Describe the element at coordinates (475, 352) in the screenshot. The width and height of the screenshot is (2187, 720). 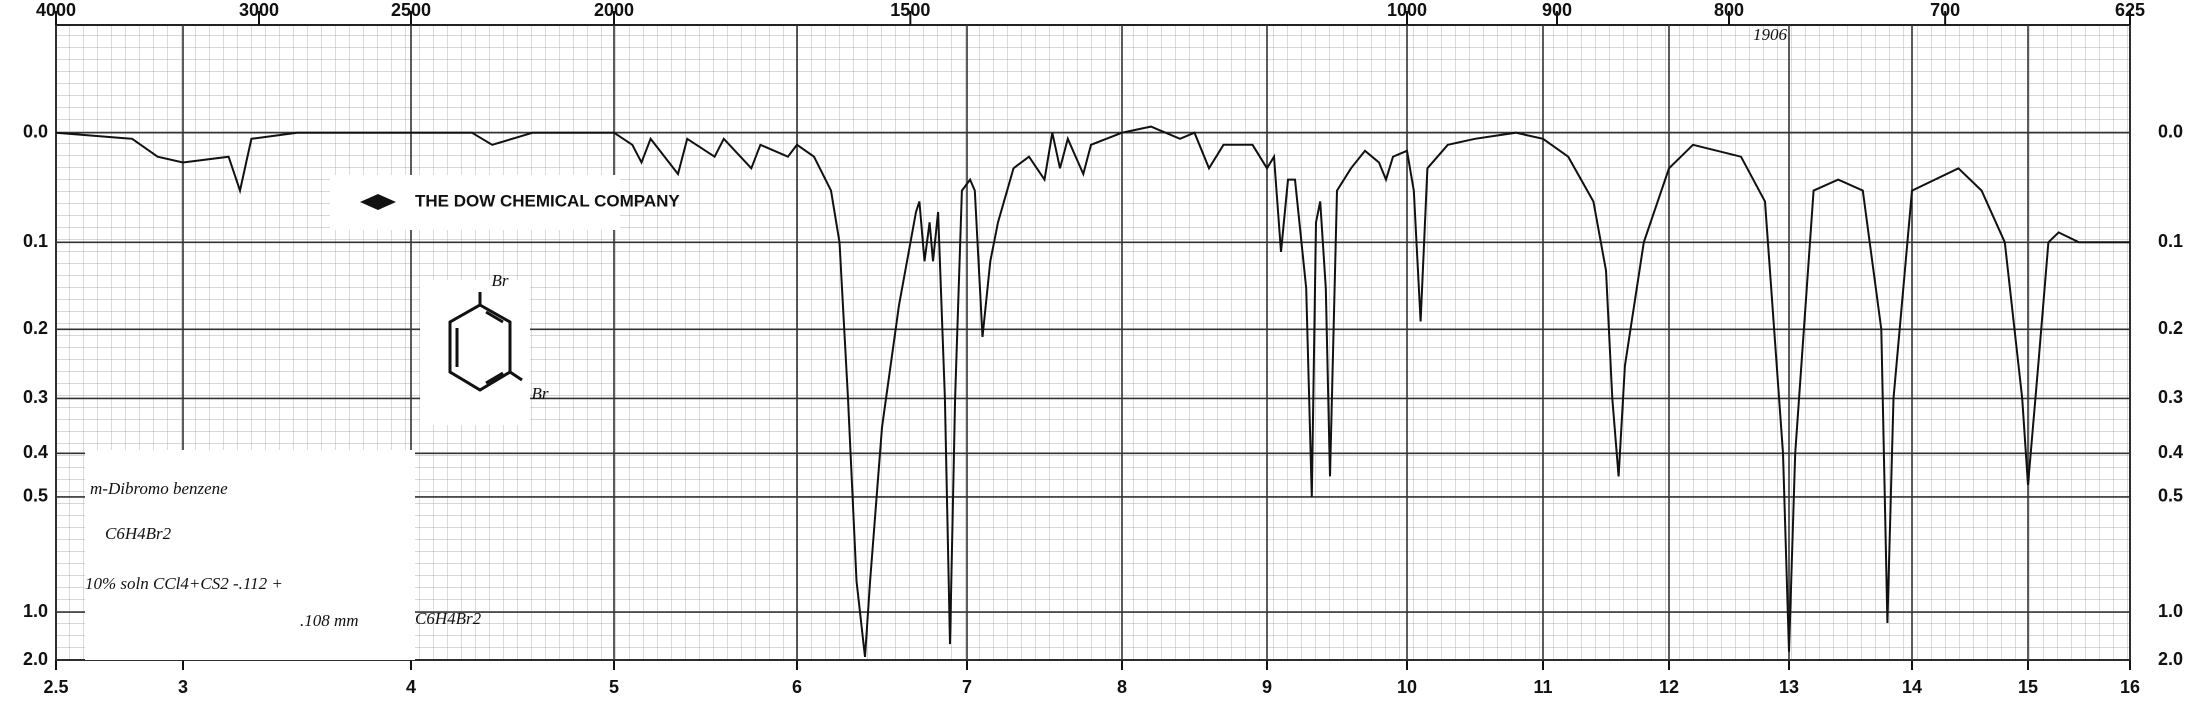
I see `structure` at that location.